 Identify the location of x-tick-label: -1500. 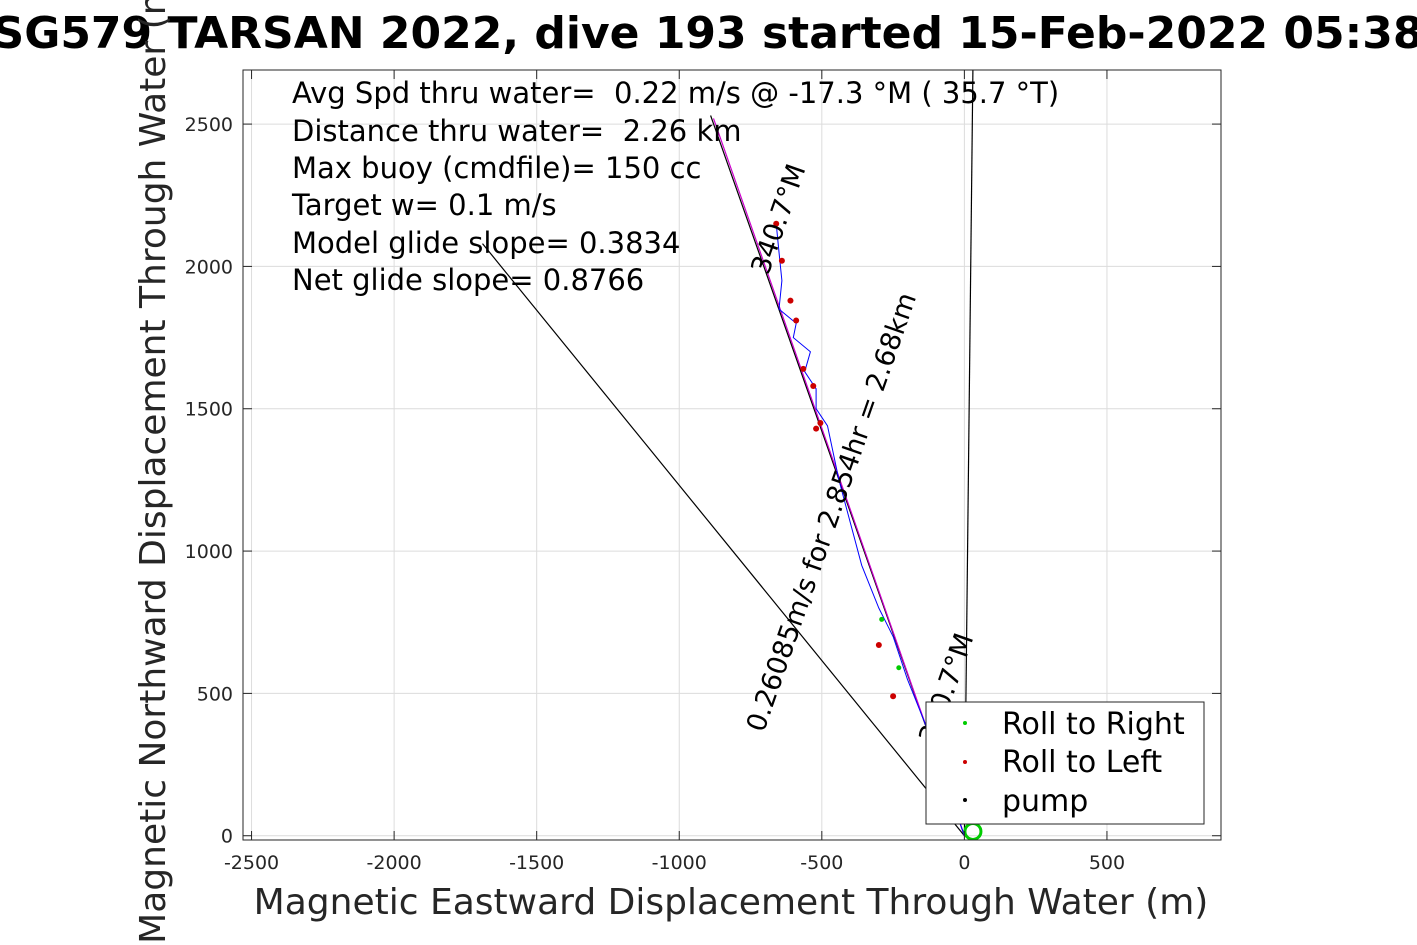
(536, 863).